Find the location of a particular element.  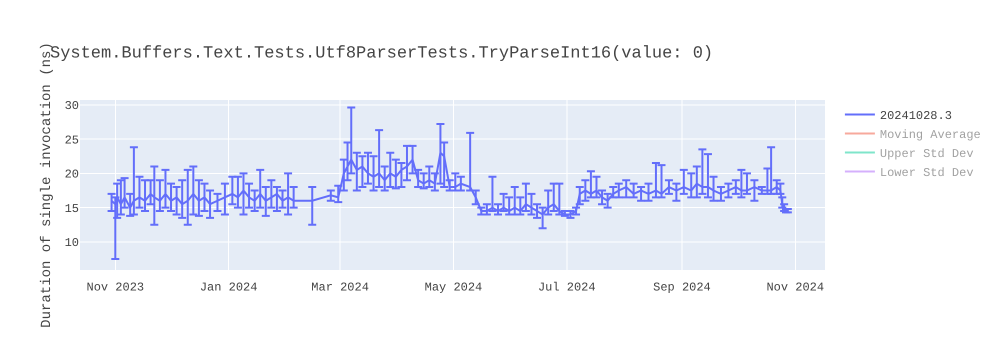

chart-title: System.Buffers.Text.Tests.Utf8ParserTests.TryParseInt16(value: 0) is located at coordinates (382, 54).